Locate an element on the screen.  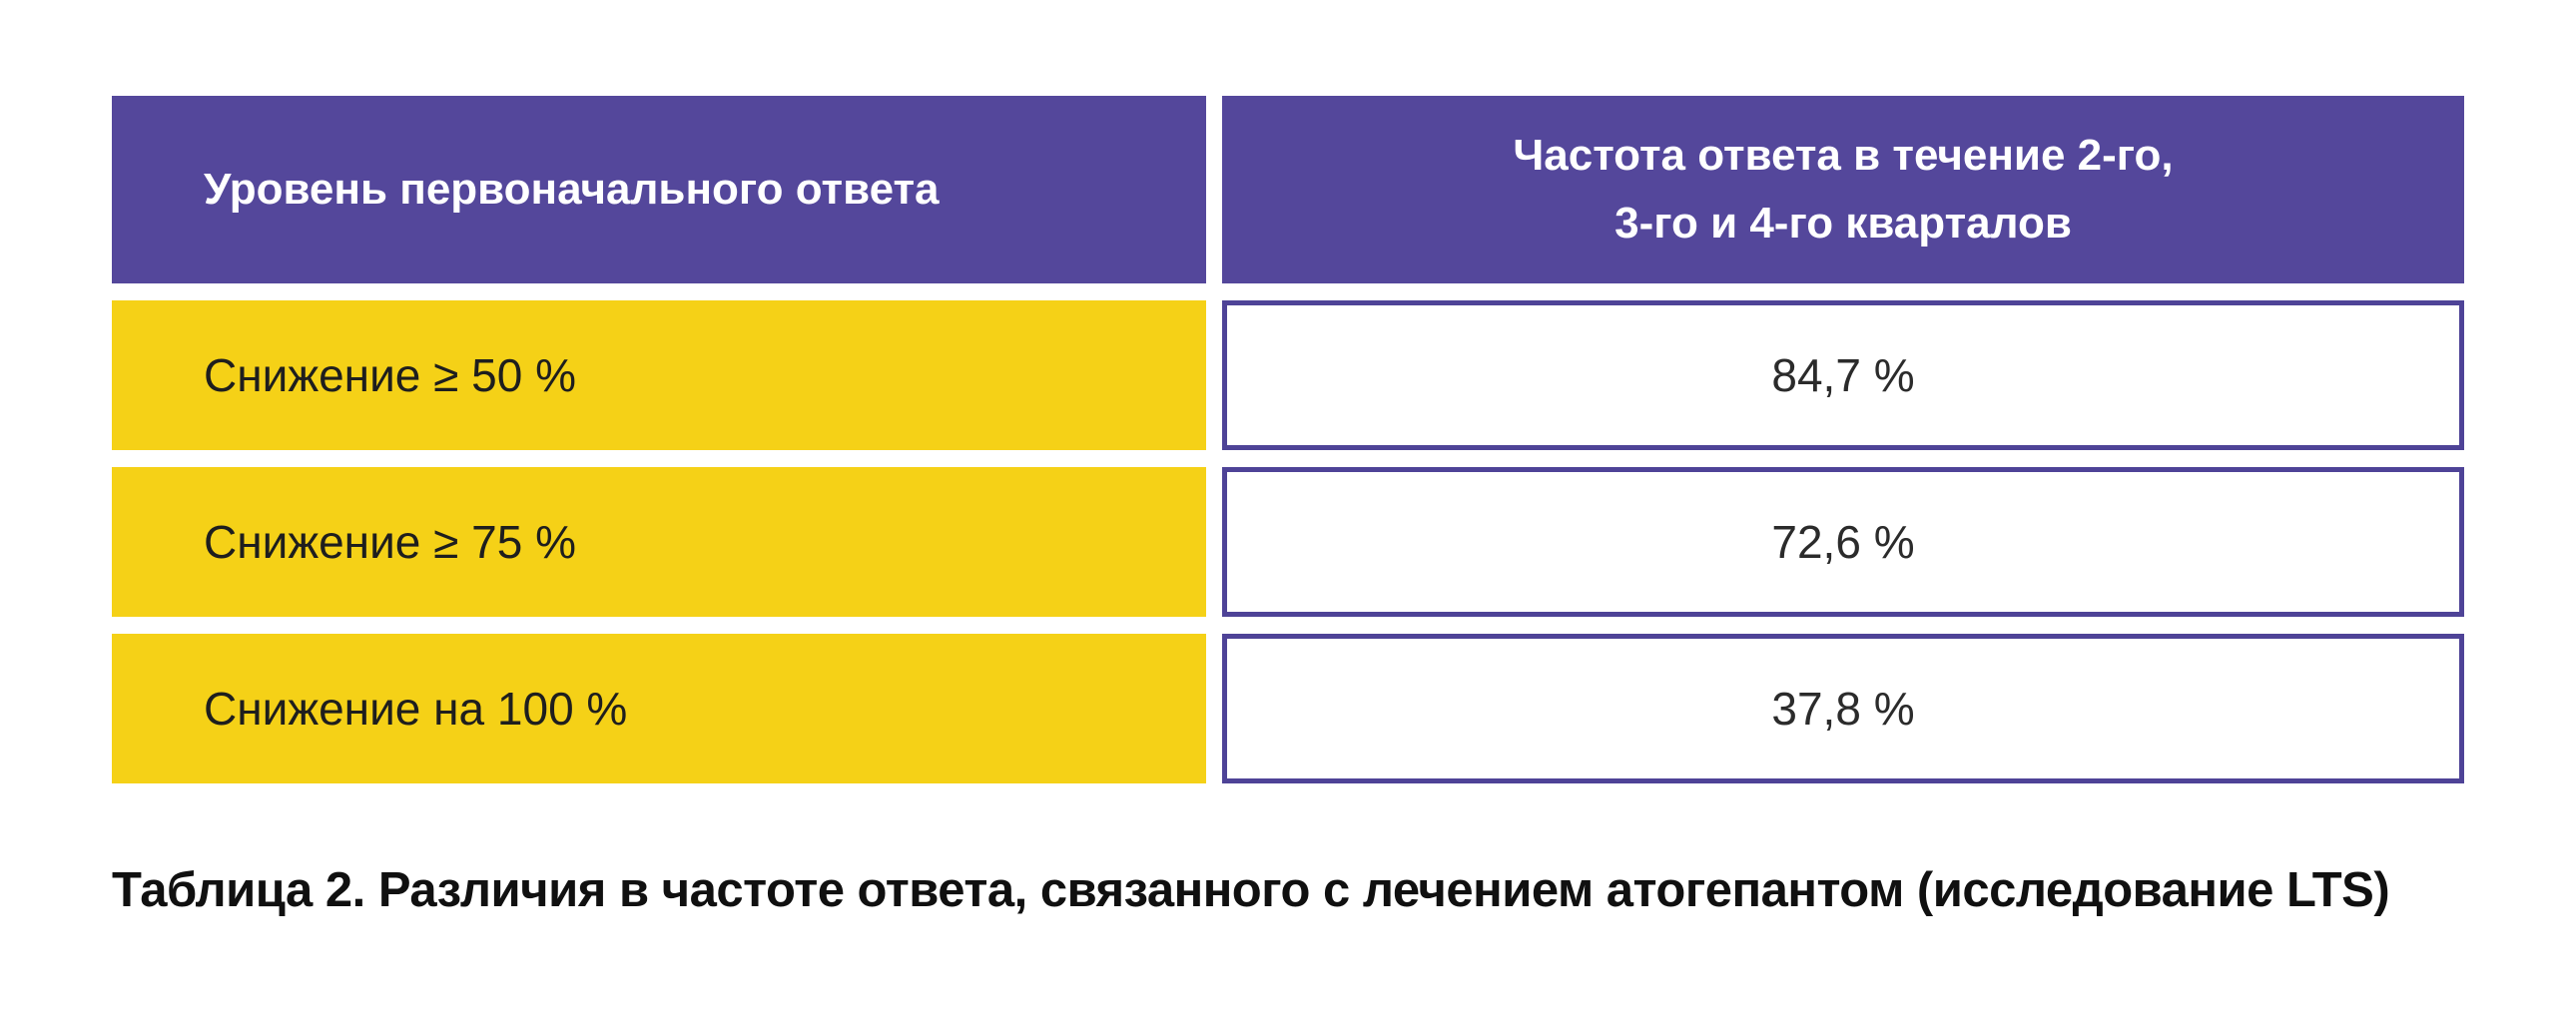
table-header-initial-response-level: Уровень первоначального ответа is located at coordinates (659, 189).